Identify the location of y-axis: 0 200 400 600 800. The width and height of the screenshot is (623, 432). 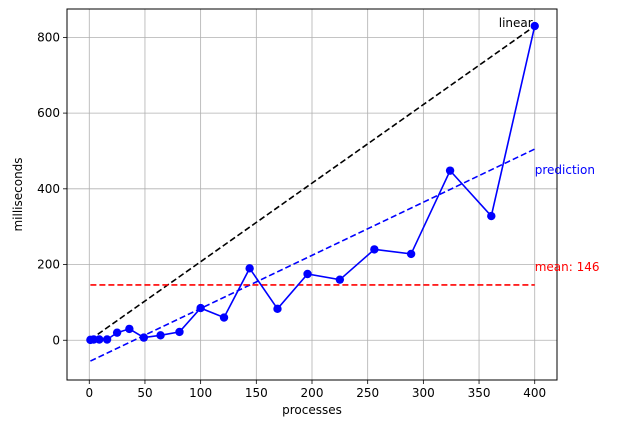
(52, 188).